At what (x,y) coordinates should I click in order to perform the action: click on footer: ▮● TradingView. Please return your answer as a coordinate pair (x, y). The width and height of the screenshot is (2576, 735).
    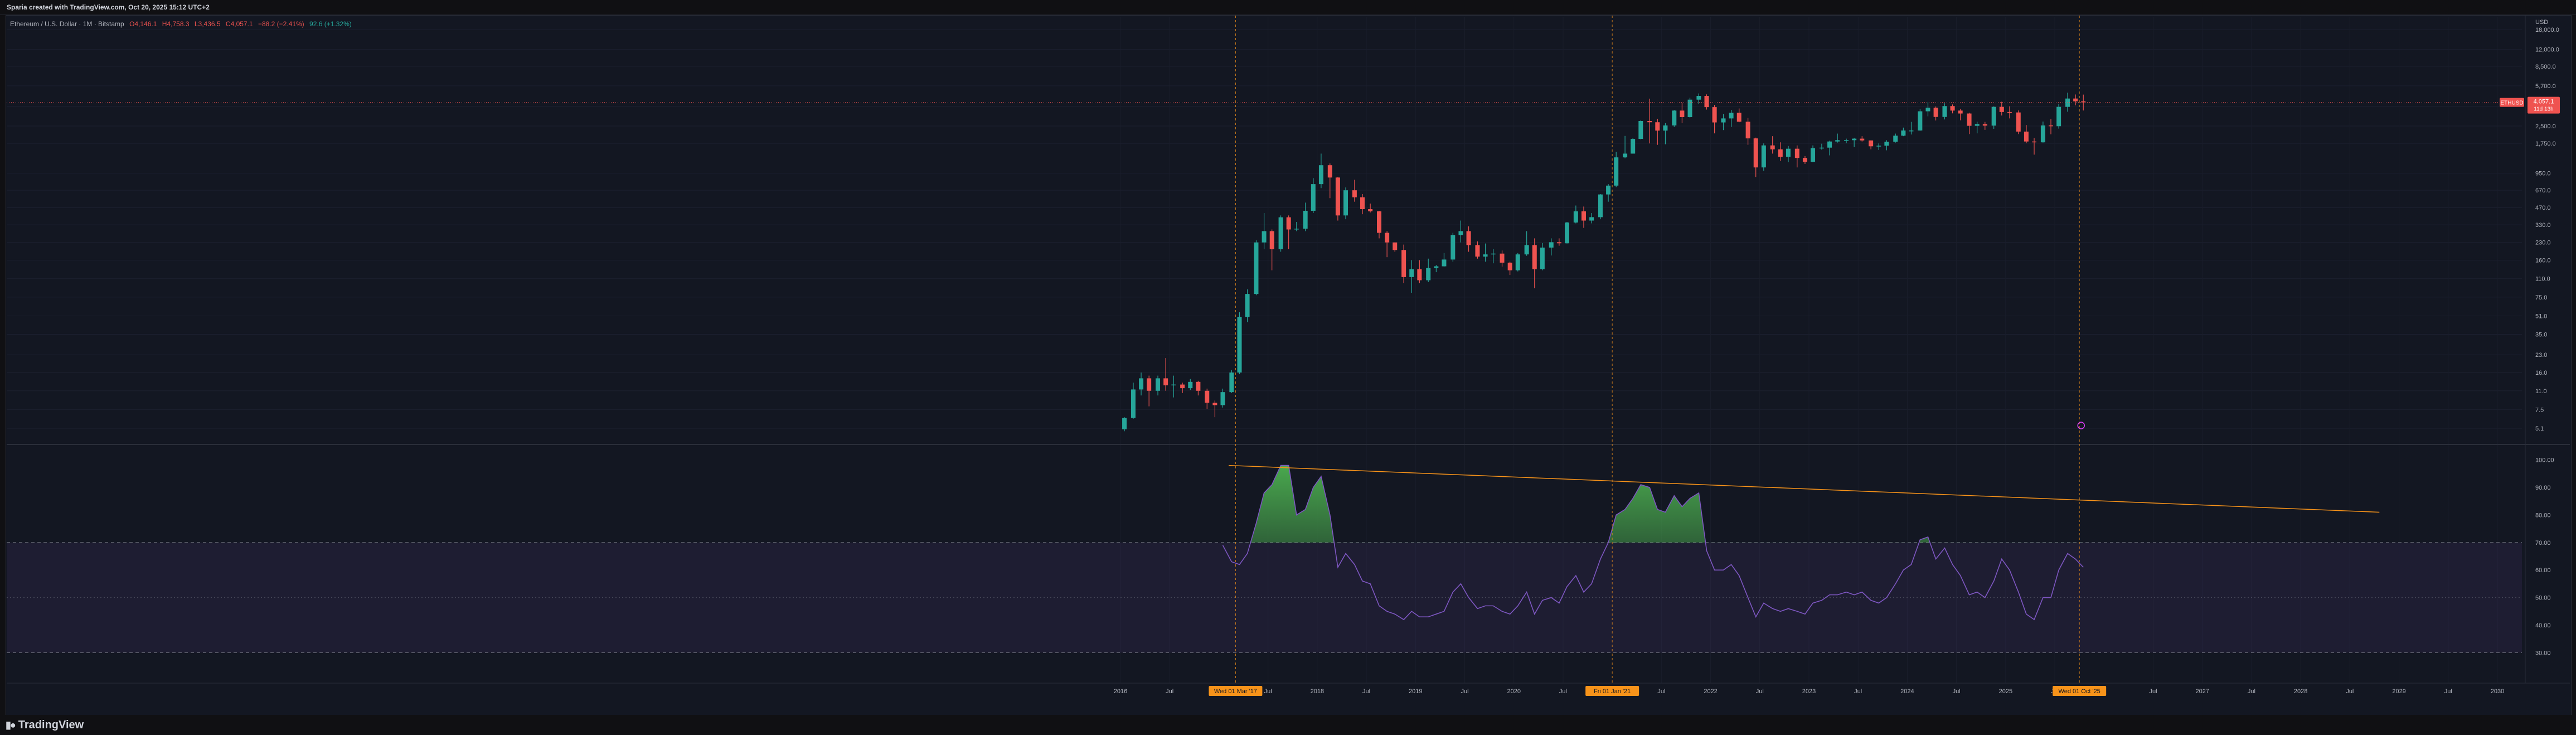
    Looking at the image, I should click on (1288, 725).